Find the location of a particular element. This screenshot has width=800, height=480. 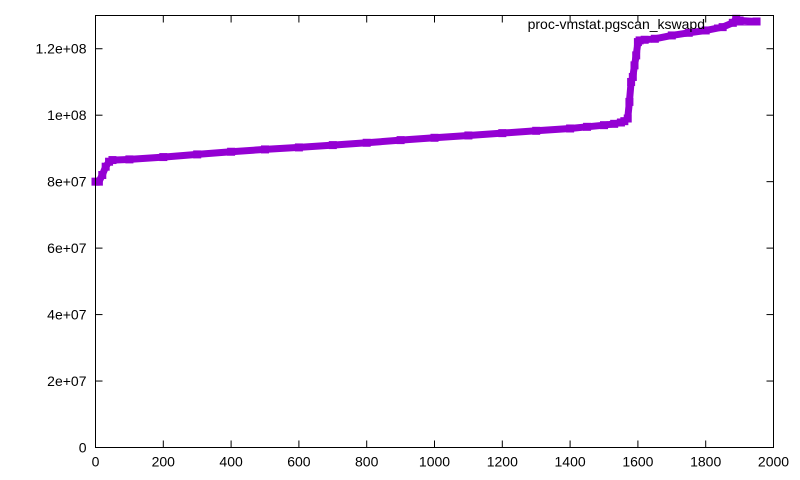

y-tick-label: 4e+07 is located at coordinates (67, 315).